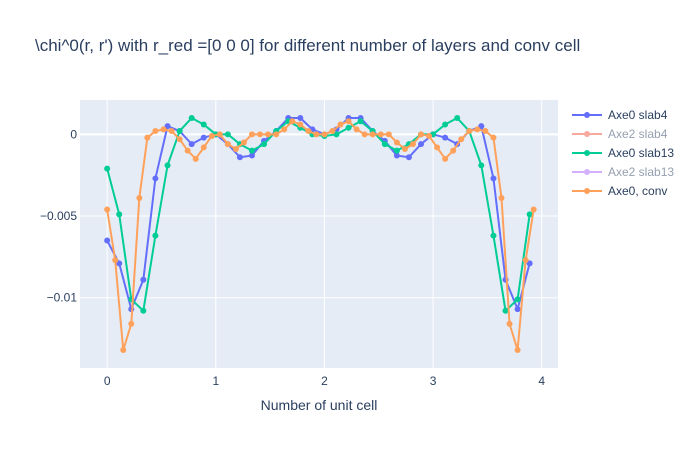  Describe the element at coordinates (623, 153) in the screenshot. I see `legend-item: Axe0 slab13` at that location.